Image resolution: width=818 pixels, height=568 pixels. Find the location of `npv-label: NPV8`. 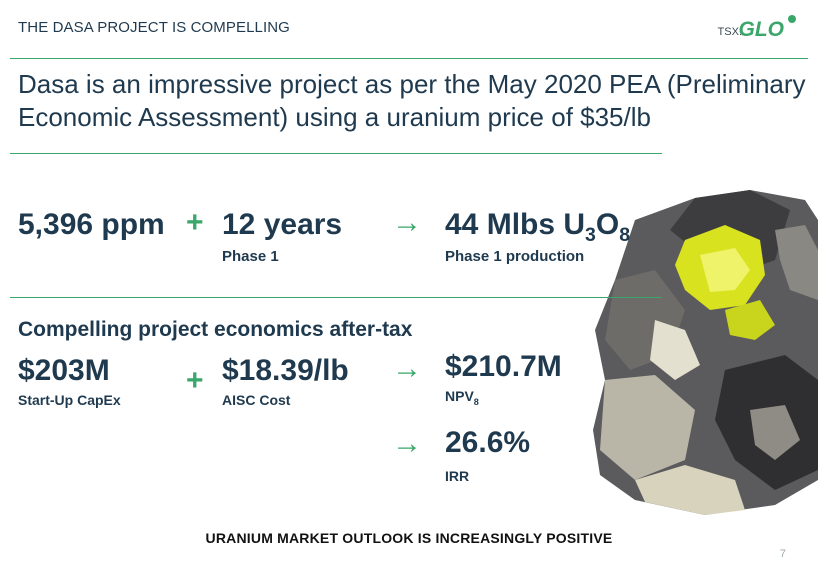

npv-label: NPV8 is located at coordinates (462, 397).